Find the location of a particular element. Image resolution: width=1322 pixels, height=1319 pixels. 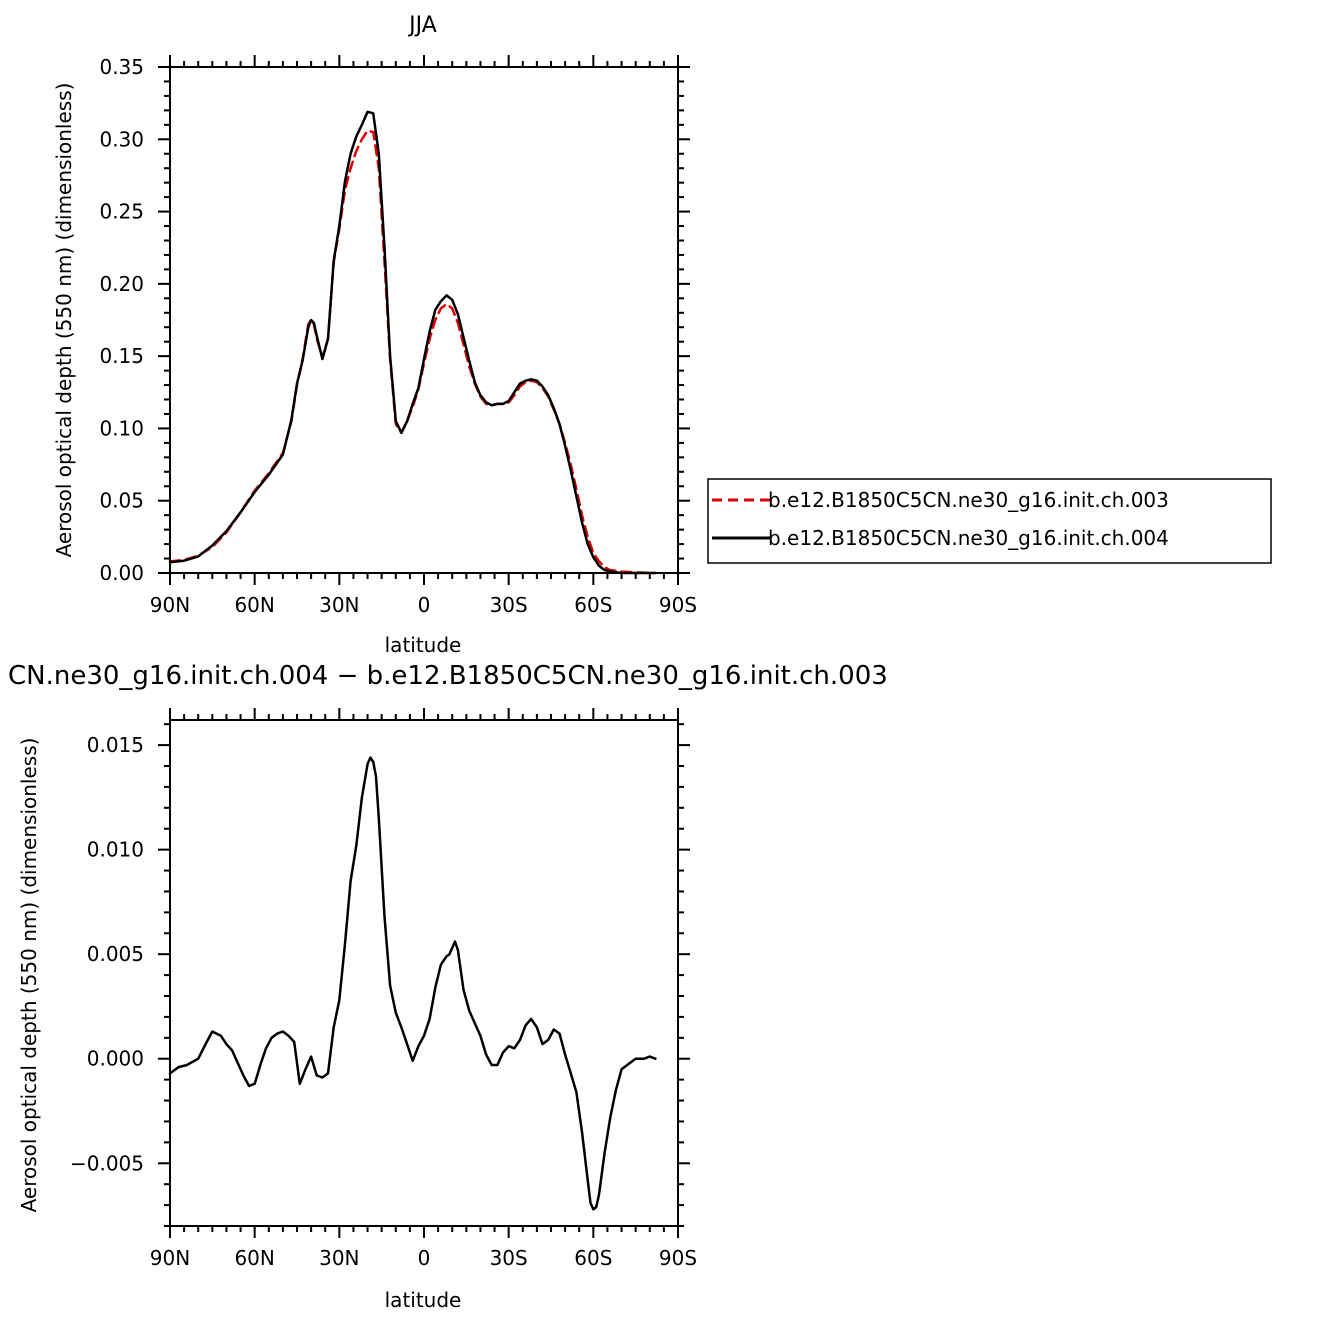

bottom-y-tick-label: 0.005 is located at coordinates (115, 954).